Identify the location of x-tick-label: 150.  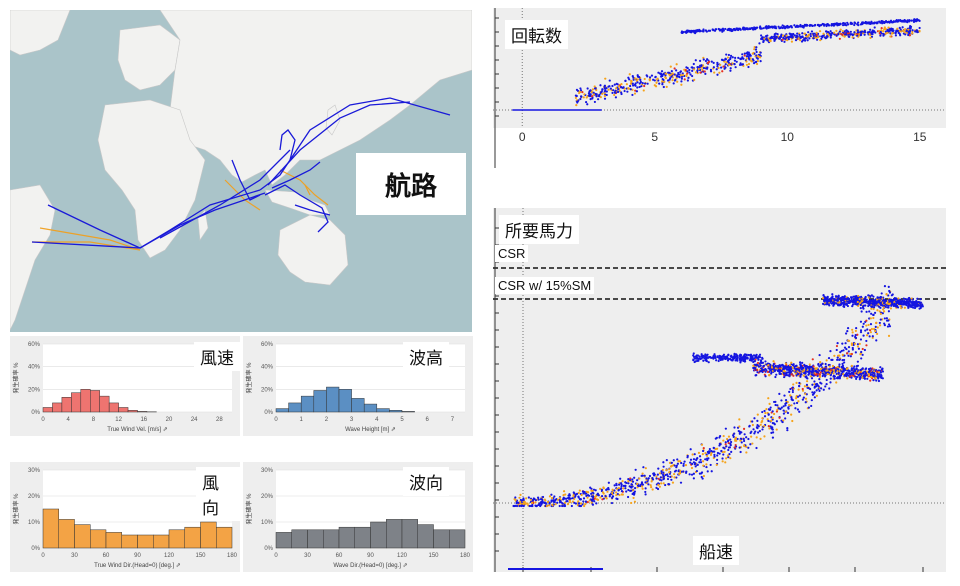
(200, 556).